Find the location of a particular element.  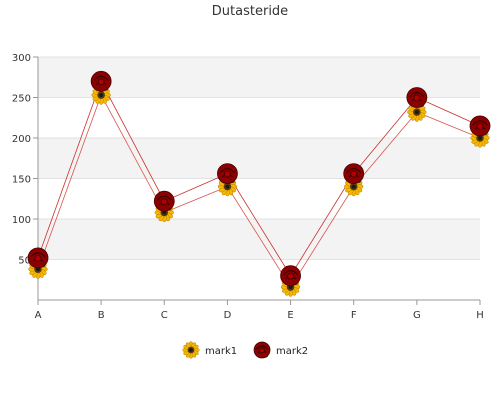

x-tick-label: E is located at coordinates (290, 315).